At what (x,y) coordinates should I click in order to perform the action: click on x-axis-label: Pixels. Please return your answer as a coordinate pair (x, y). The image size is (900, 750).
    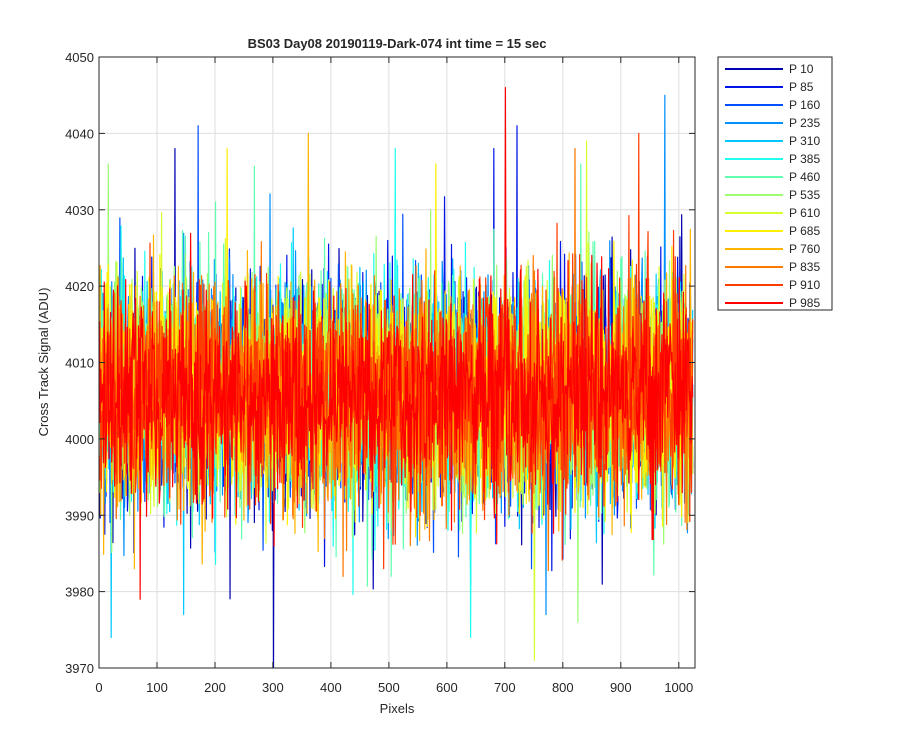
    Looking at the image, I should click on (397, 708).